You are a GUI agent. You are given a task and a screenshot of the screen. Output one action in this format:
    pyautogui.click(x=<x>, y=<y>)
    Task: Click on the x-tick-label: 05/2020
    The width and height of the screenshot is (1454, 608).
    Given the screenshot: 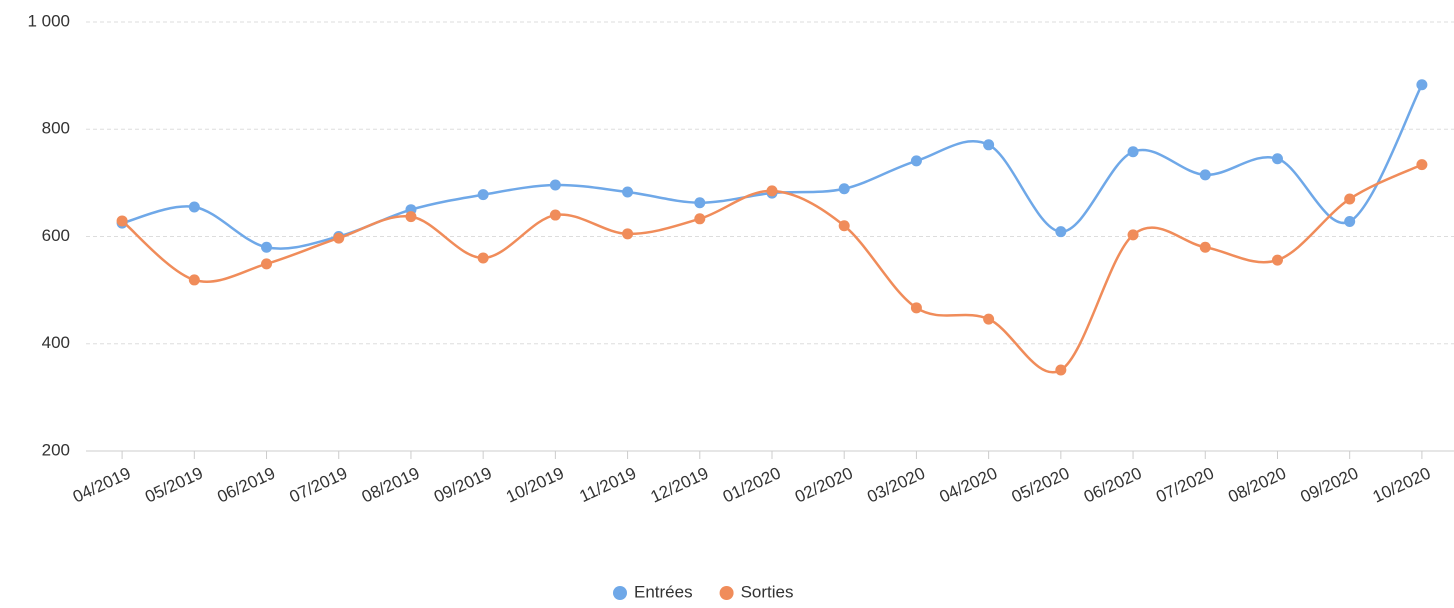 What is the action you would take?
    pyautogui.click(x=1041, y=484)
    